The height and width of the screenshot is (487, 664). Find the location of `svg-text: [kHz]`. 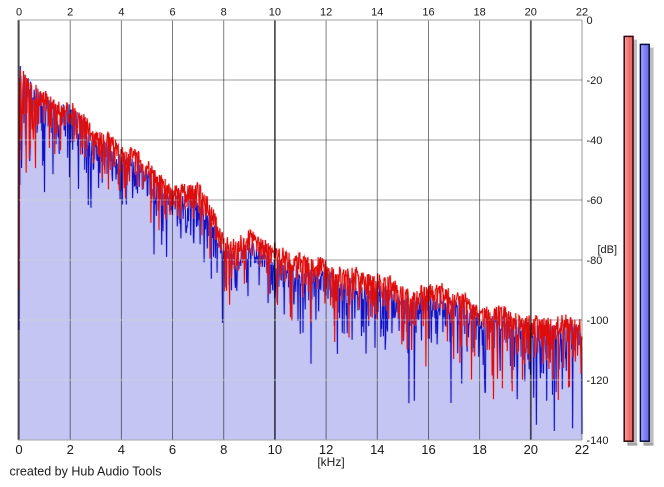

svg-text: [kHz] is located at coordinates (330, 462).